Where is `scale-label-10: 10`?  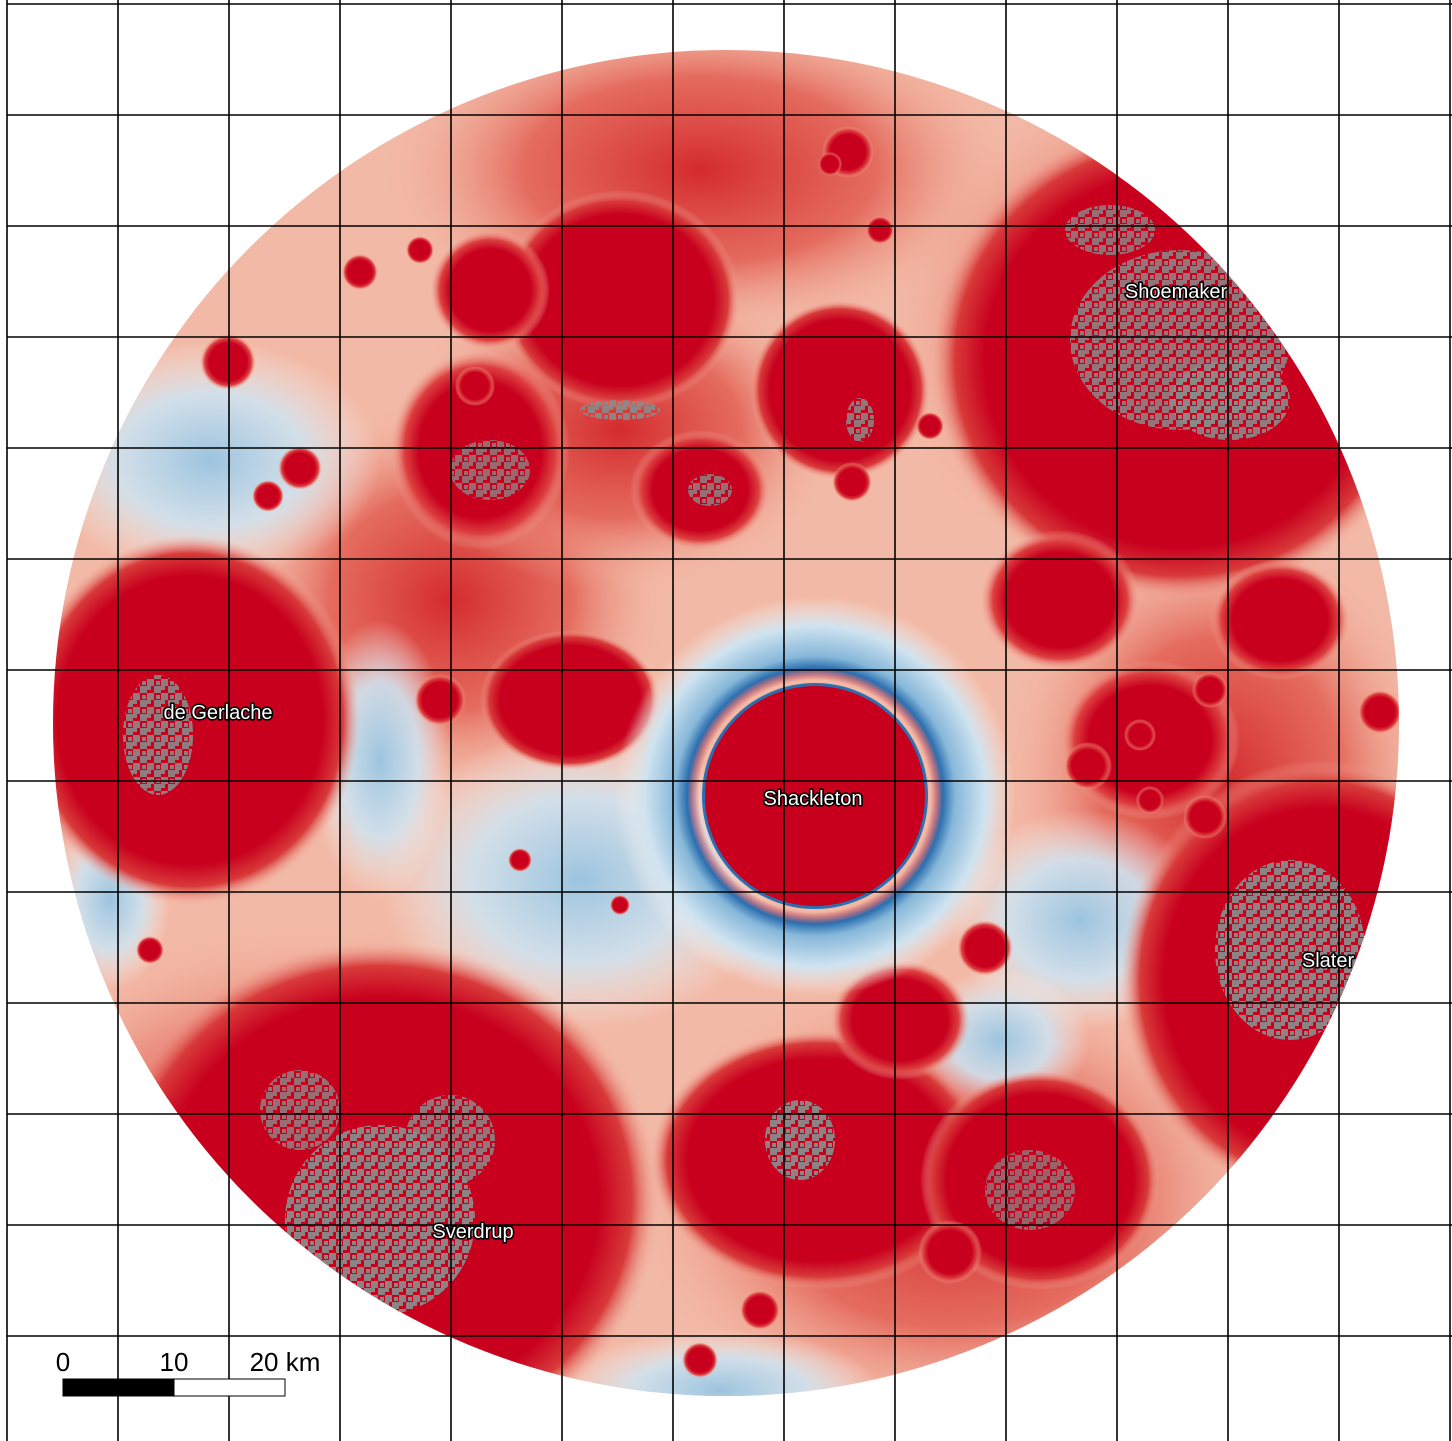
scale-label-10: 10 is located at coordinates (174, 1362).